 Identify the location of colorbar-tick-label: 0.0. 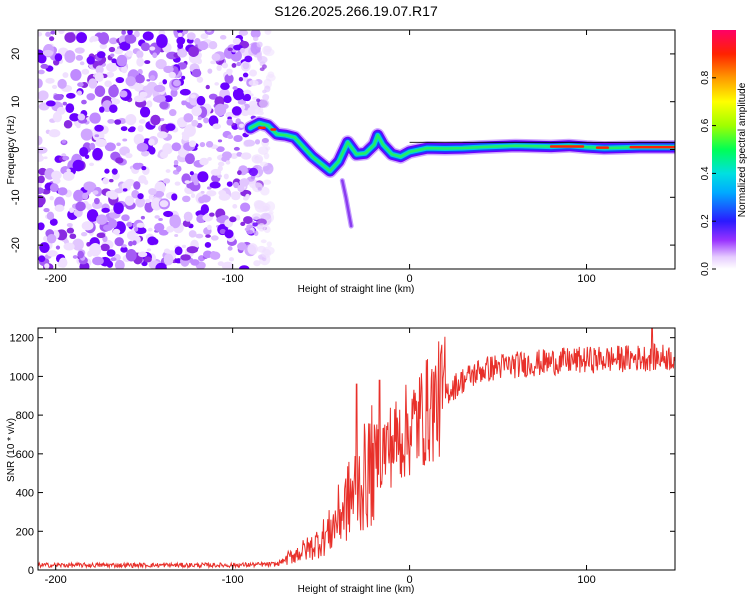
(705, 269).